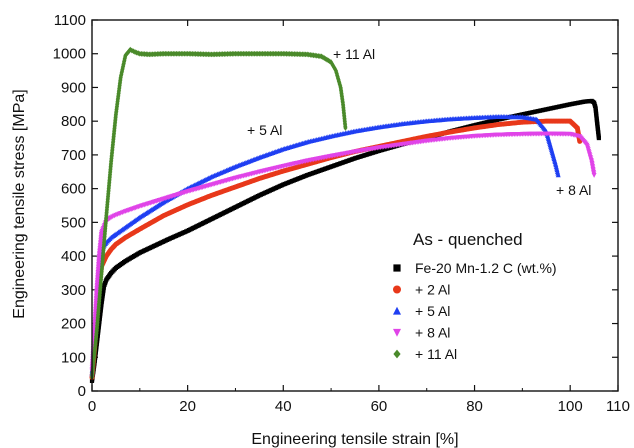  What do you see at coordinates (486, 268) in the screenshot?
I see `legend-entry: Fe-20 Mn-1.2 C (wt.%)` at bounding box center [486, 268].